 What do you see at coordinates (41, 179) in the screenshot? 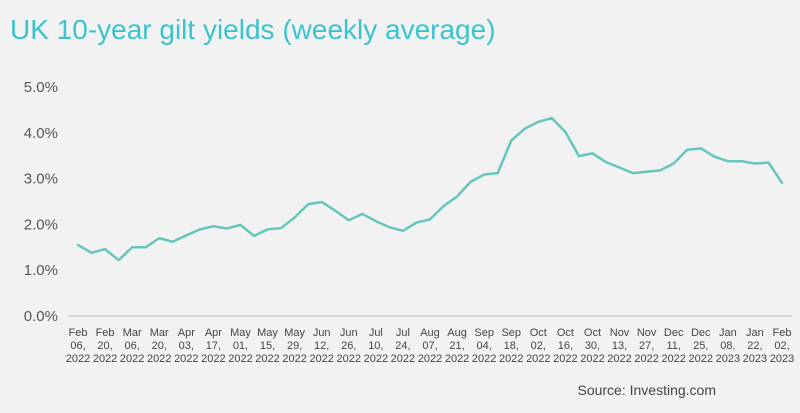
I see `y-tick-label: 3.0%` at bounding box center [41, 179].